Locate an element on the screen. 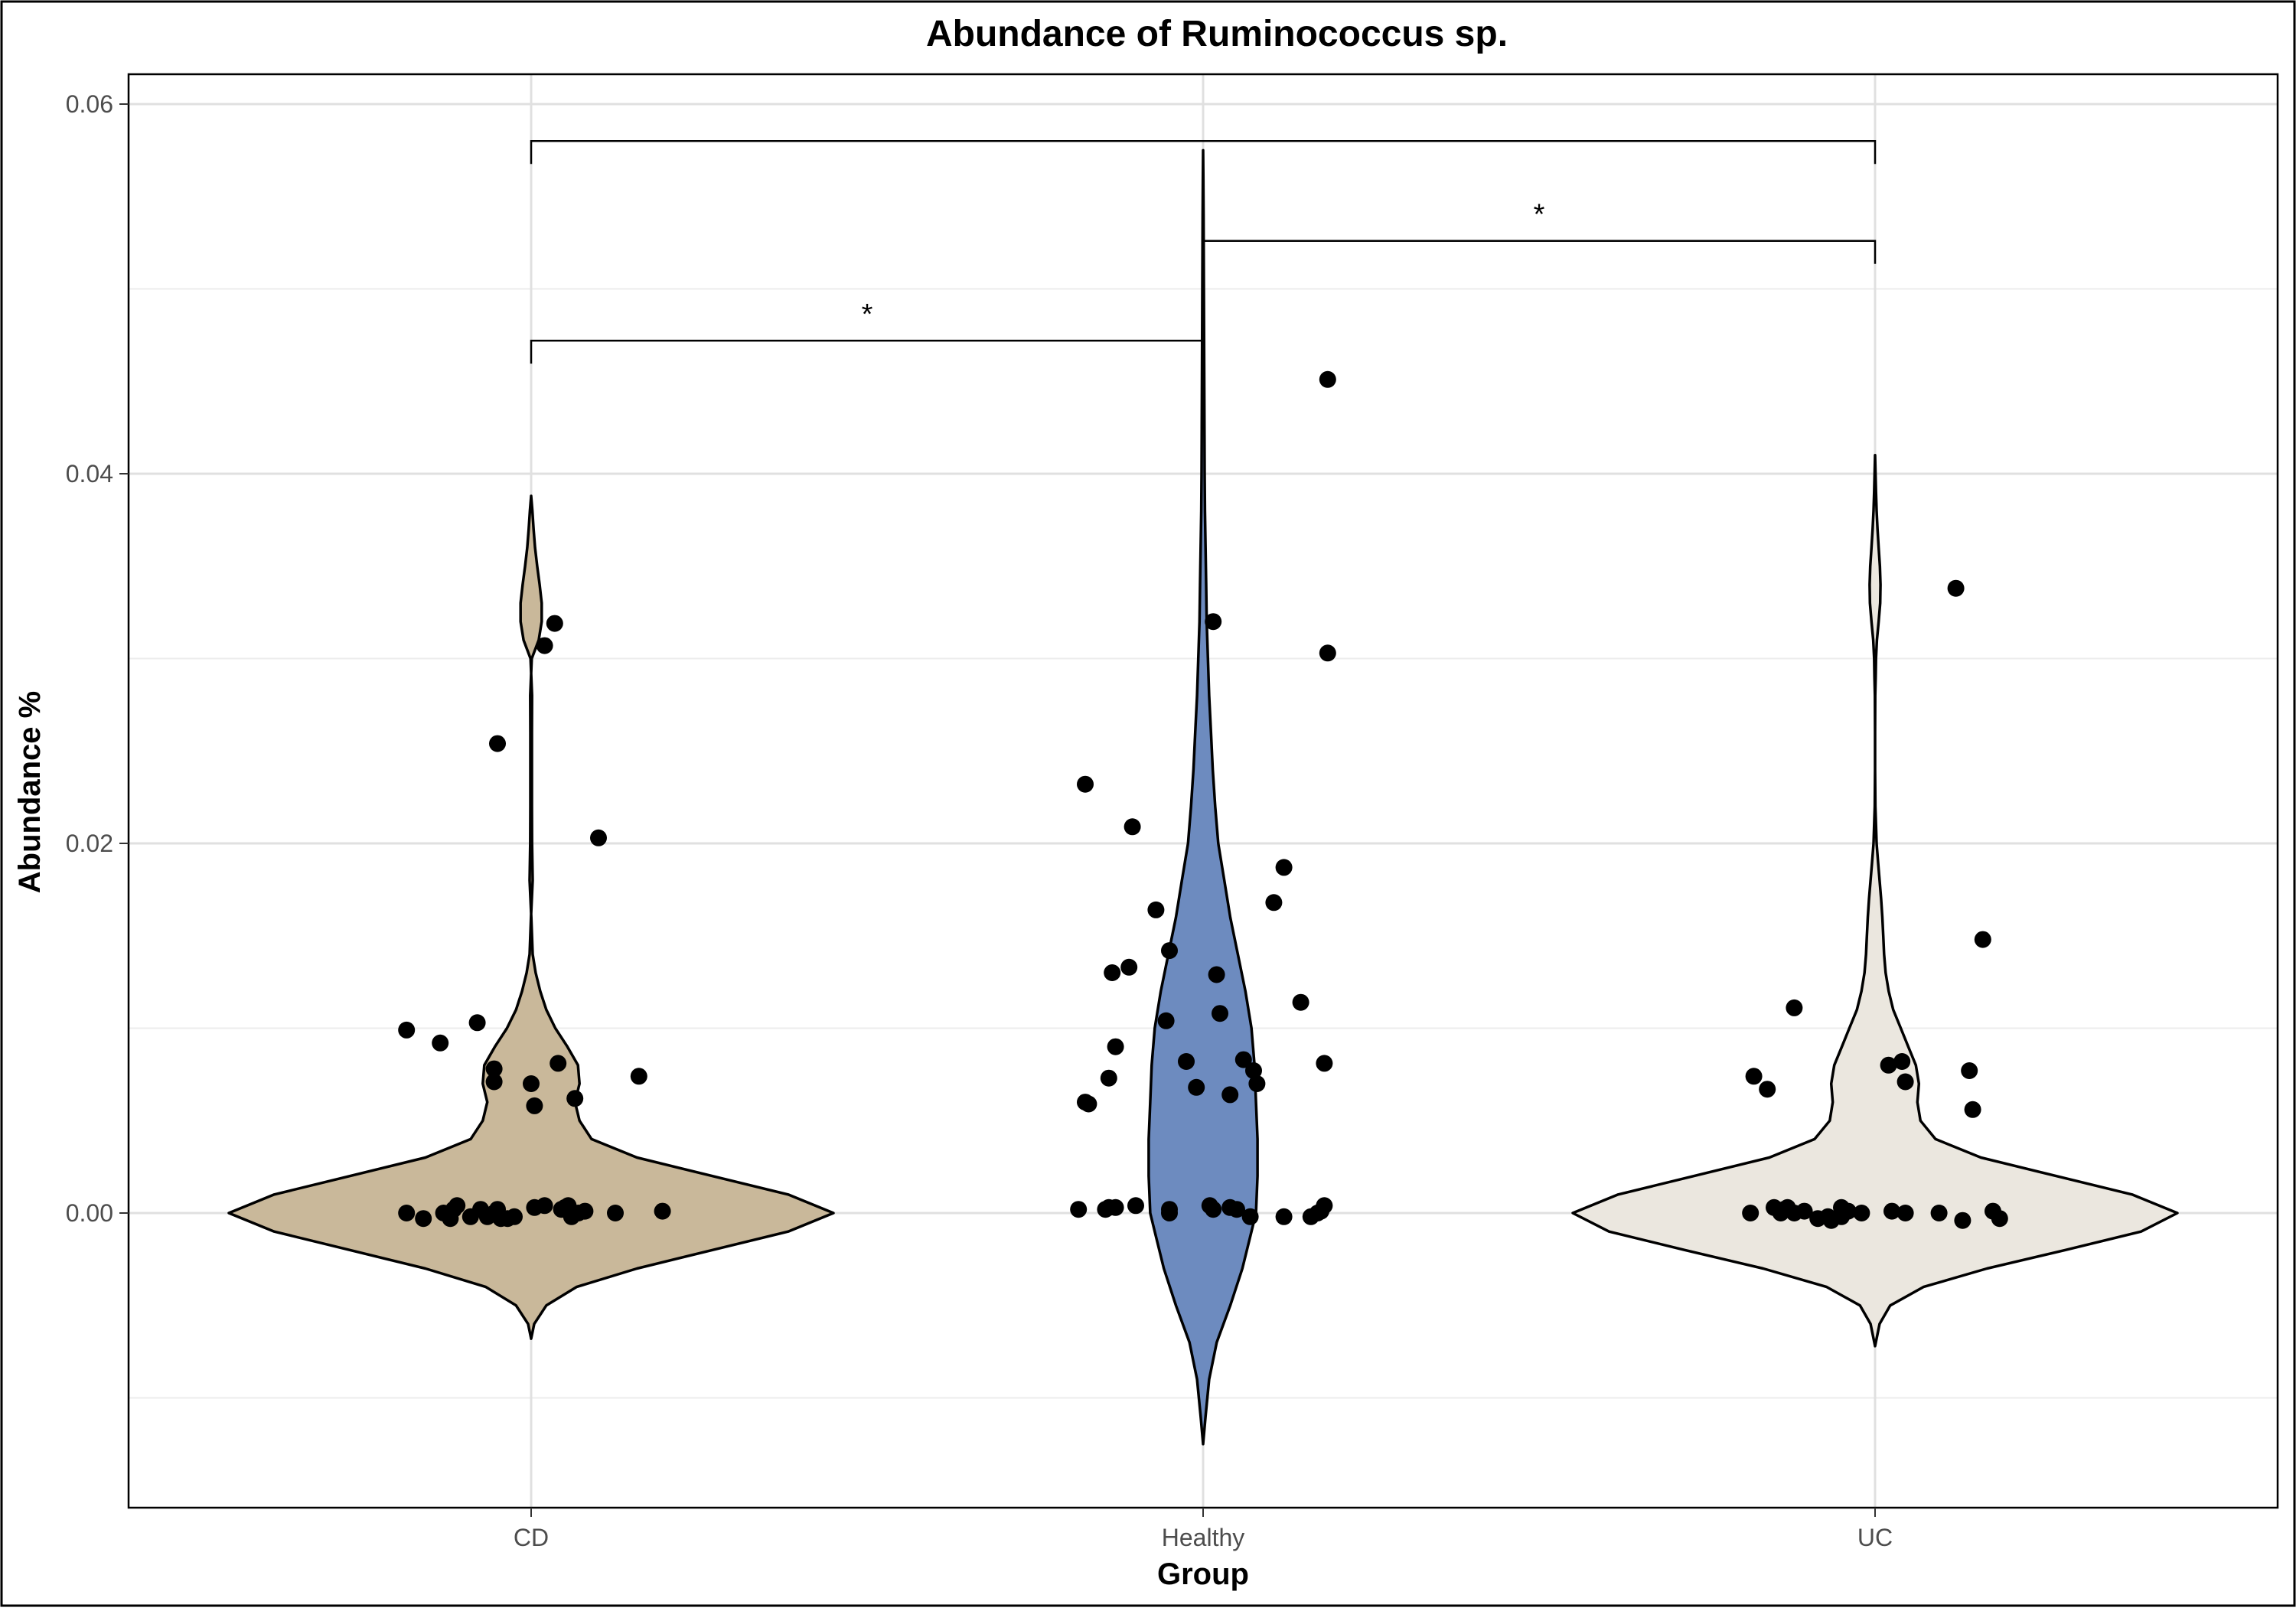 The width and height of the screenshot is (2296, 1611). y-tick-label: 0.04 is located at coordinates (89, 474).